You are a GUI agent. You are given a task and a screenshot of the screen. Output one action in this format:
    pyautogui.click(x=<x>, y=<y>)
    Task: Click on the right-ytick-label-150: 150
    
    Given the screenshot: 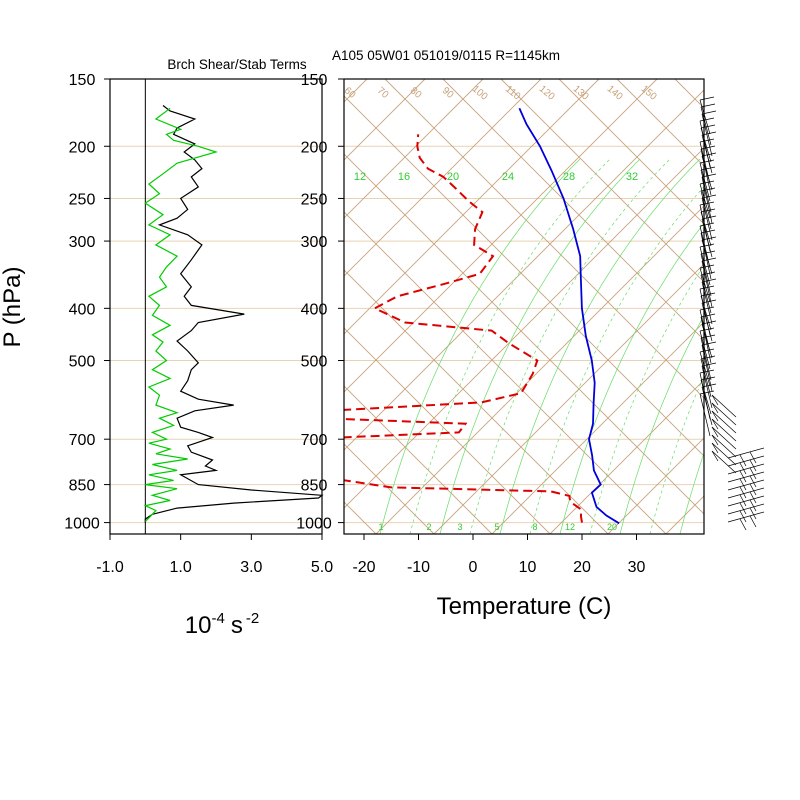 What is the action you would take?
    pyautogui.click(x=314, y=80)
    